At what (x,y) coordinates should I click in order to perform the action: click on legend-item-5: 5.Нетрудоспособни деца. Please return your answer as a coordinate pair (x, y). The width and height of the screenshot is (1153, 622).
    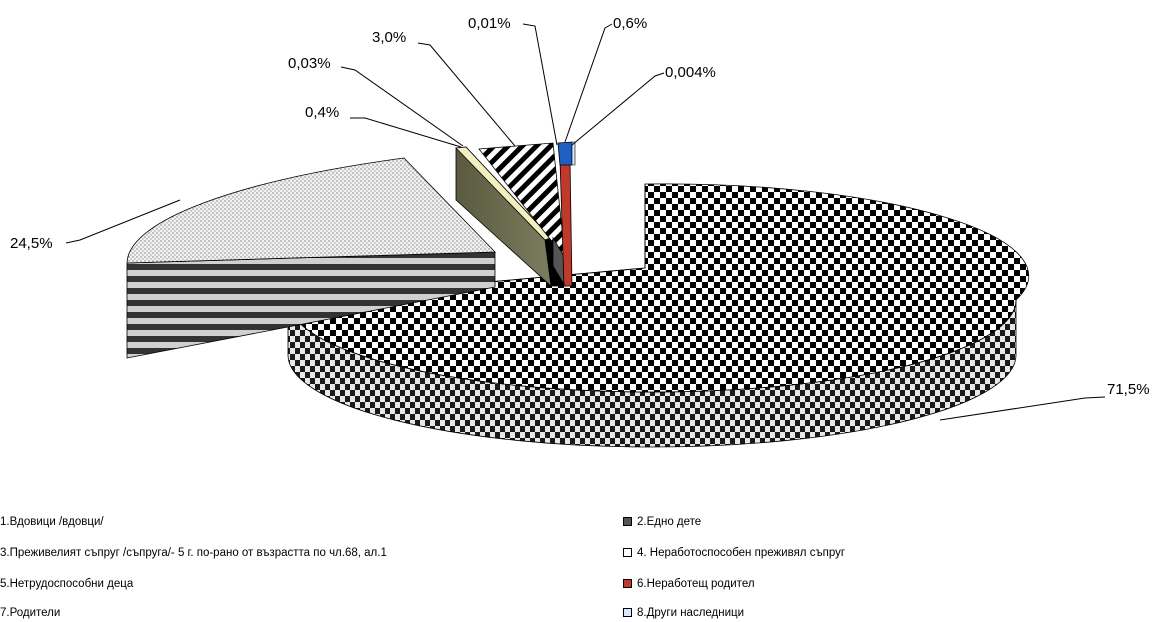
    Looking at the image, I should click on (66, 584).